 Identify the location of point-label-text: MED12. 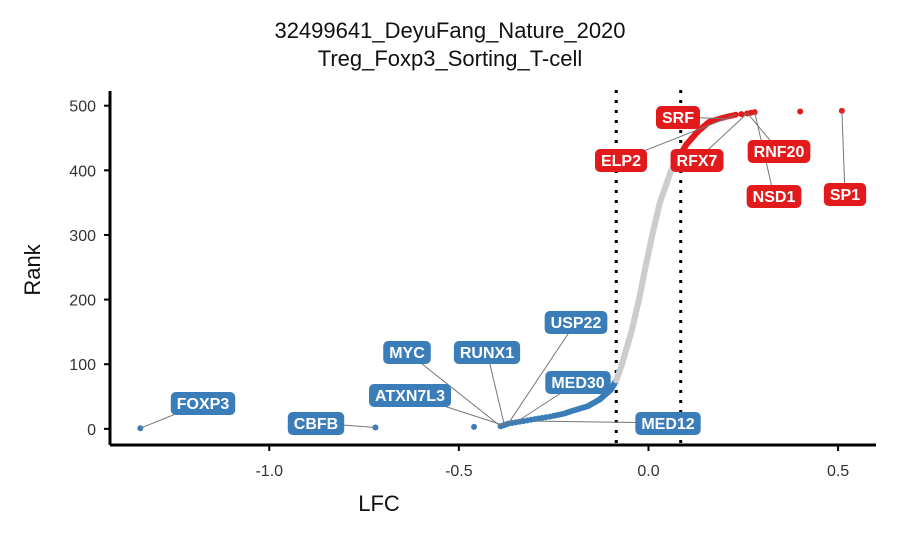
(667, 424).